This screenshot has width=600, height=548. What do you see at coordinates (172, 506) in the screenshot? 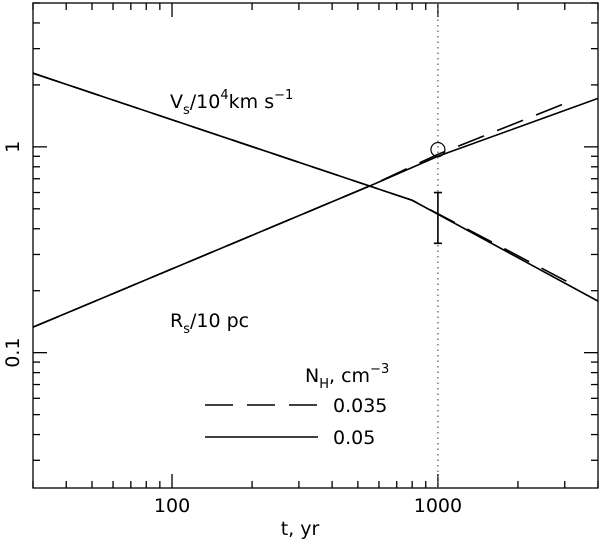
I see `x-tick-label: 100` at bounding box center [172, 506].